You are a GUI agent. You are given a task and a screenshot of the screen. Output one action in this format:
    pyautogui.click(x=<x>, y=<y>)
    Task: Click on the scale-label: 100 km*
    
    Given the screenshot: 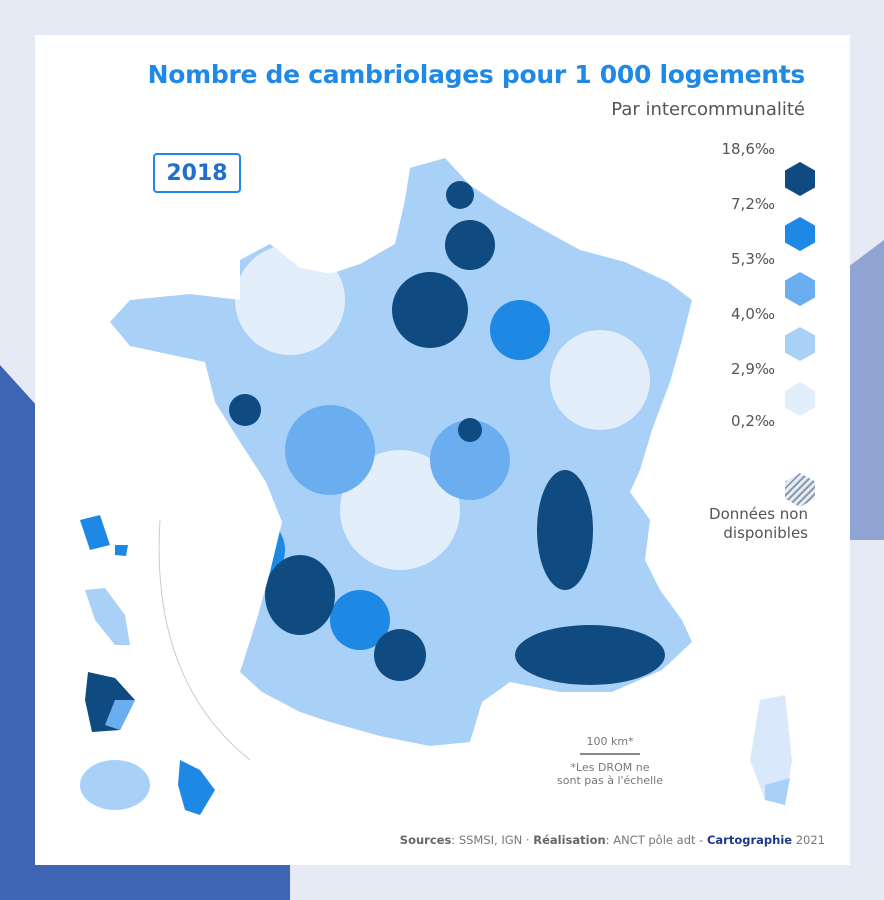 What is the action you would take?
    pyautogui.click(x=610, y=741)
    